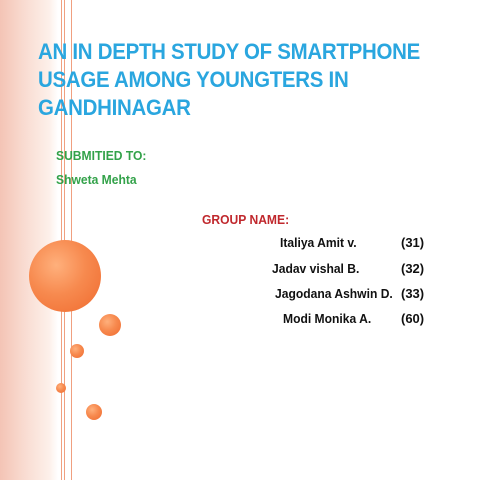  Describe the element at coordinates (240, 295) in the screenshot. I see `group-member-row: Jagodana Ashwin D. (33)` at that location.